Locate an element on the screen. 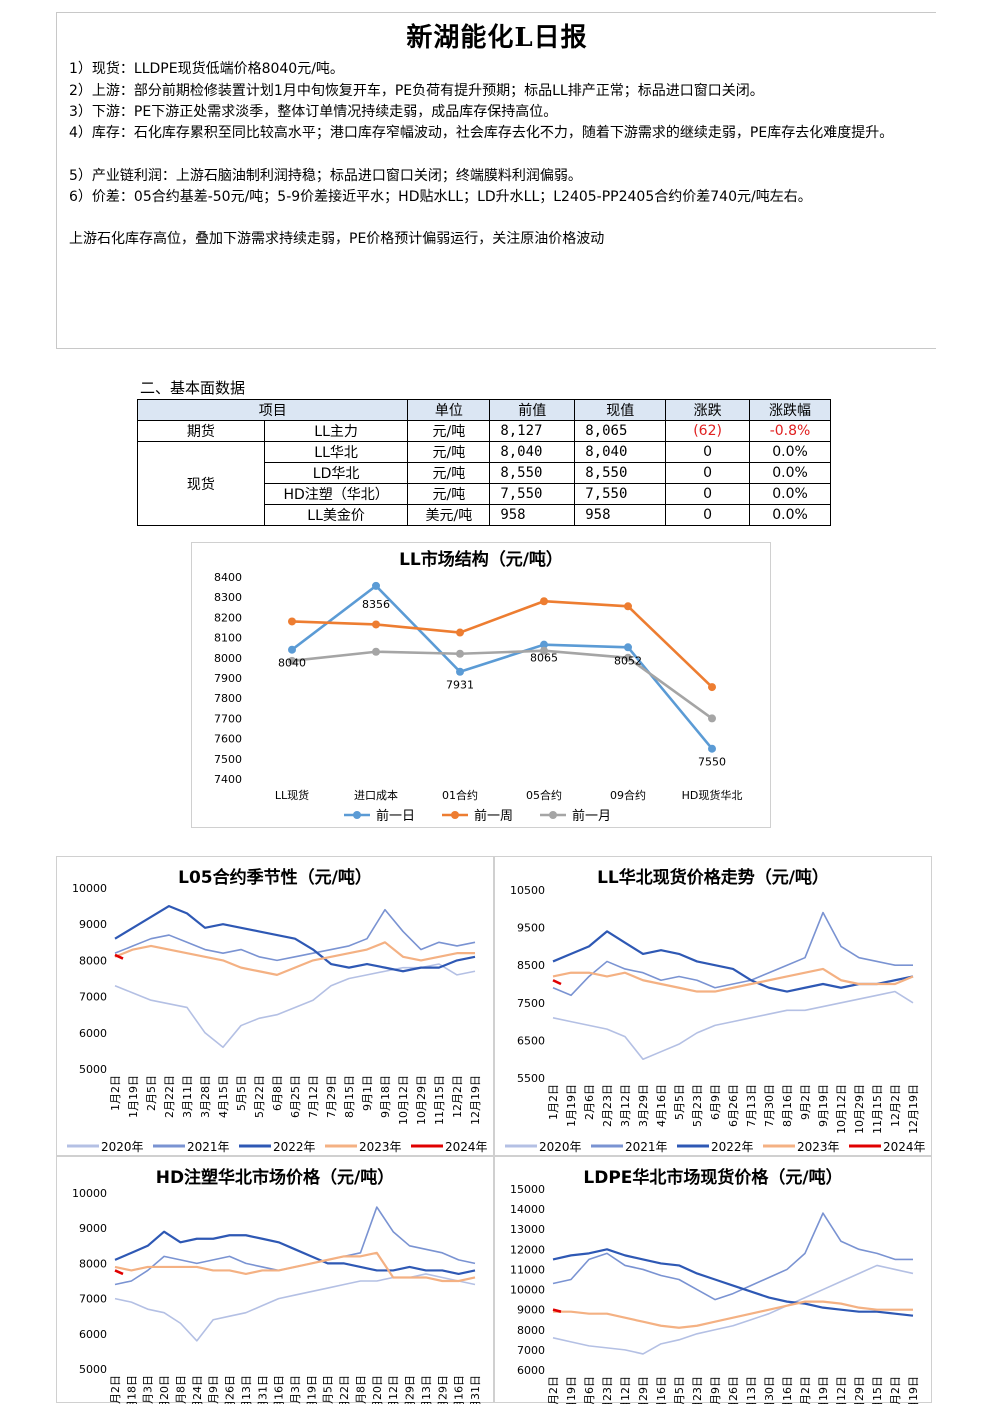  x-tick-label: 9月8日 is located at coordinates (360, 1389).